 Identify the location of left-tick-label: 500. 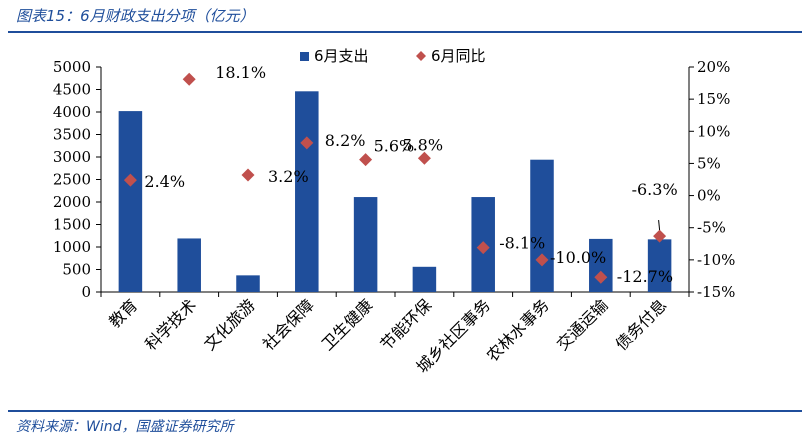
(76, 270).